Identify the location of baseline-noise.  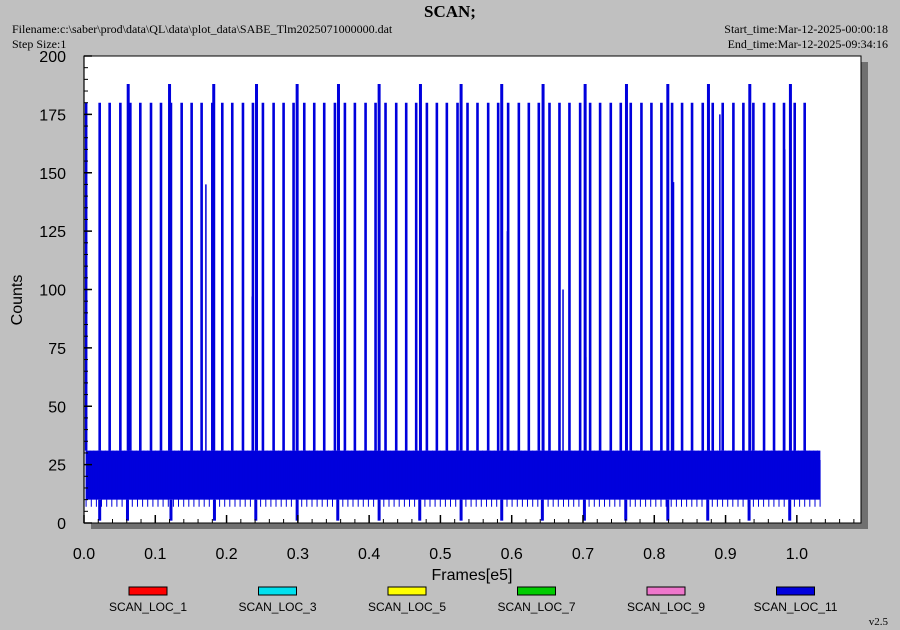
(453, 478).